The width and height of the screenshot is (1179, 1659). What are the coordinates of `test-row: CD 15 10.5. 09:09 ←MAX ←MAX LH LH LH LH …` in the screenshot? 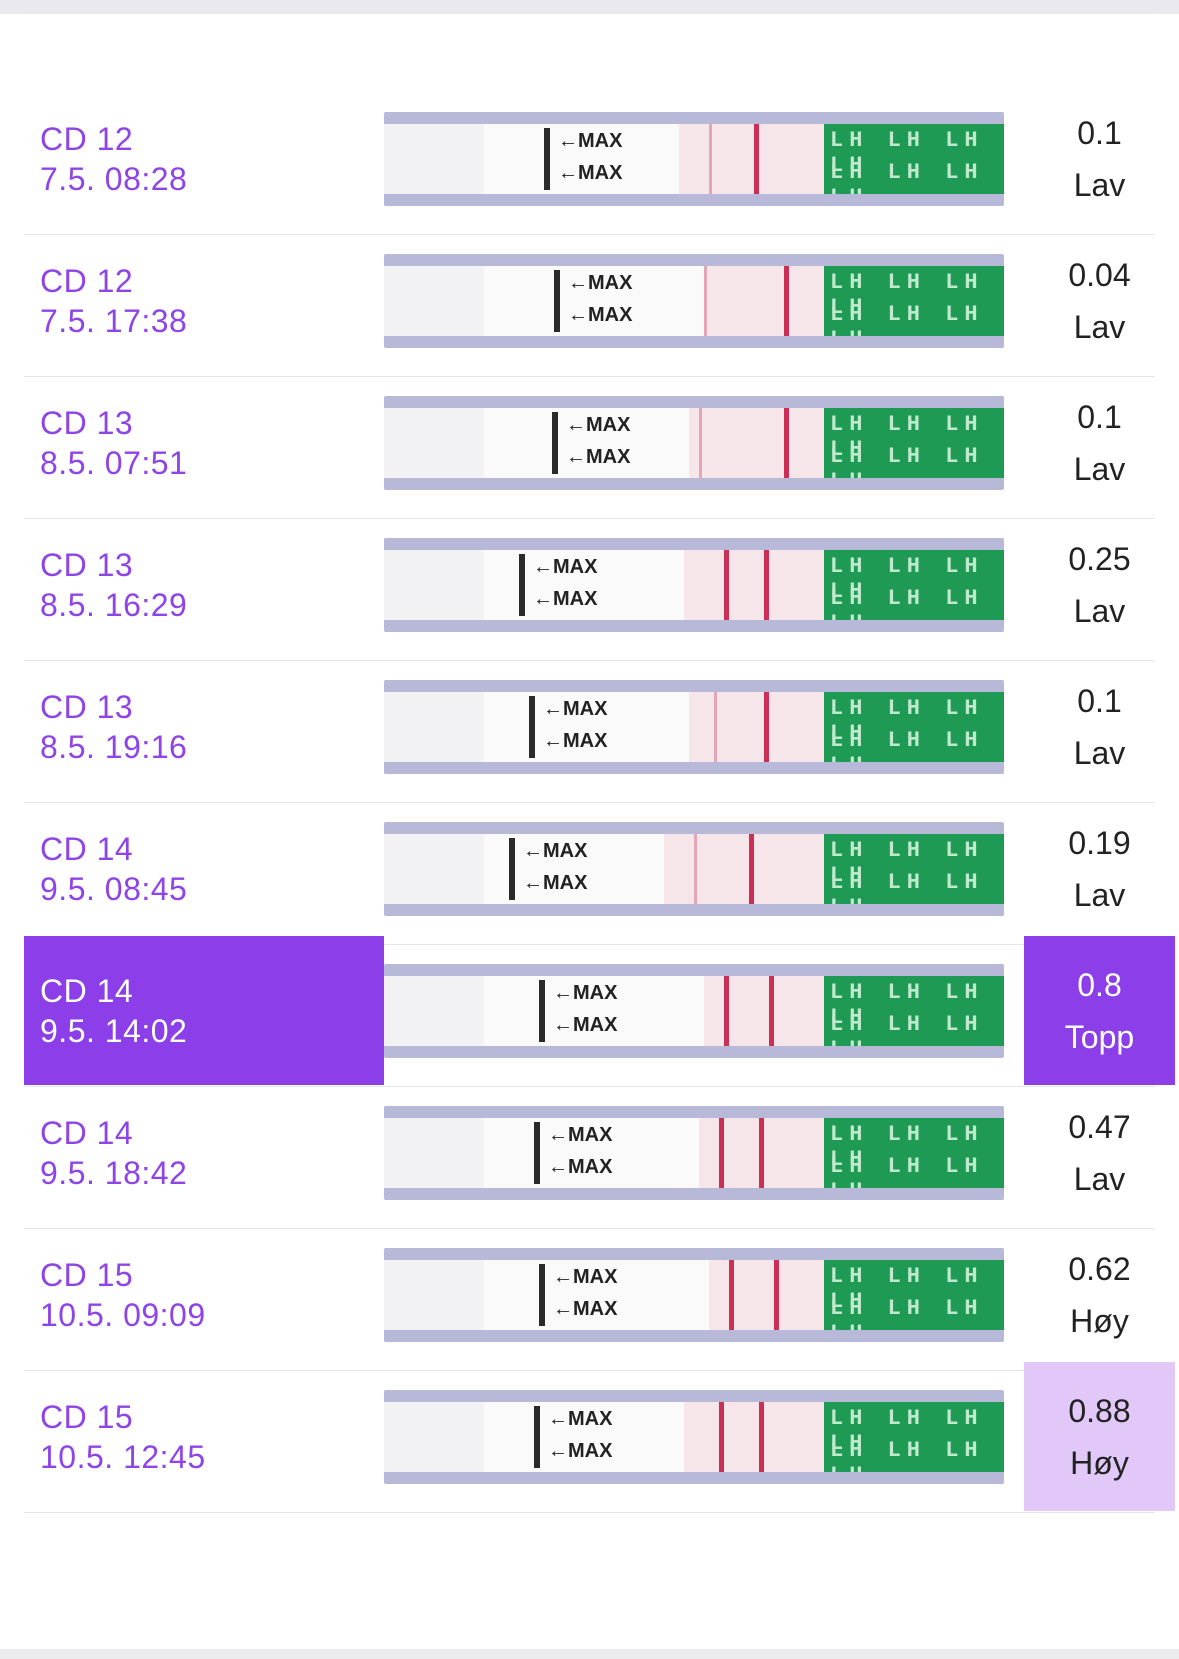 It's located at (589, 1295).